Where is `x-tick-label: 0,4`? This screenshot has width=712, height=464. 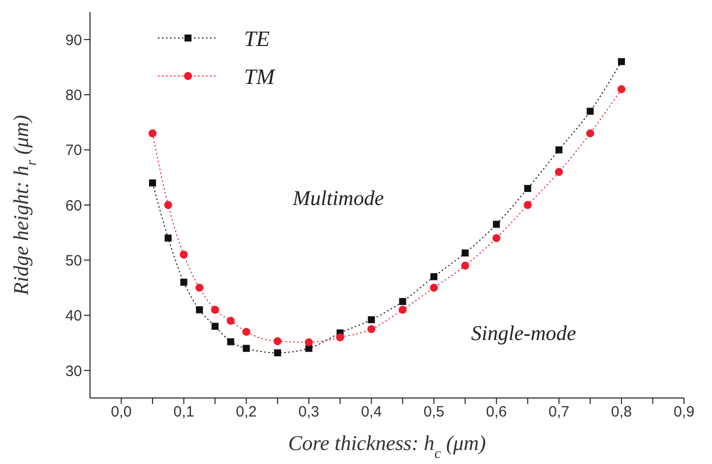 x-tick-label: 0,4 is located at coordinates (371, 412).